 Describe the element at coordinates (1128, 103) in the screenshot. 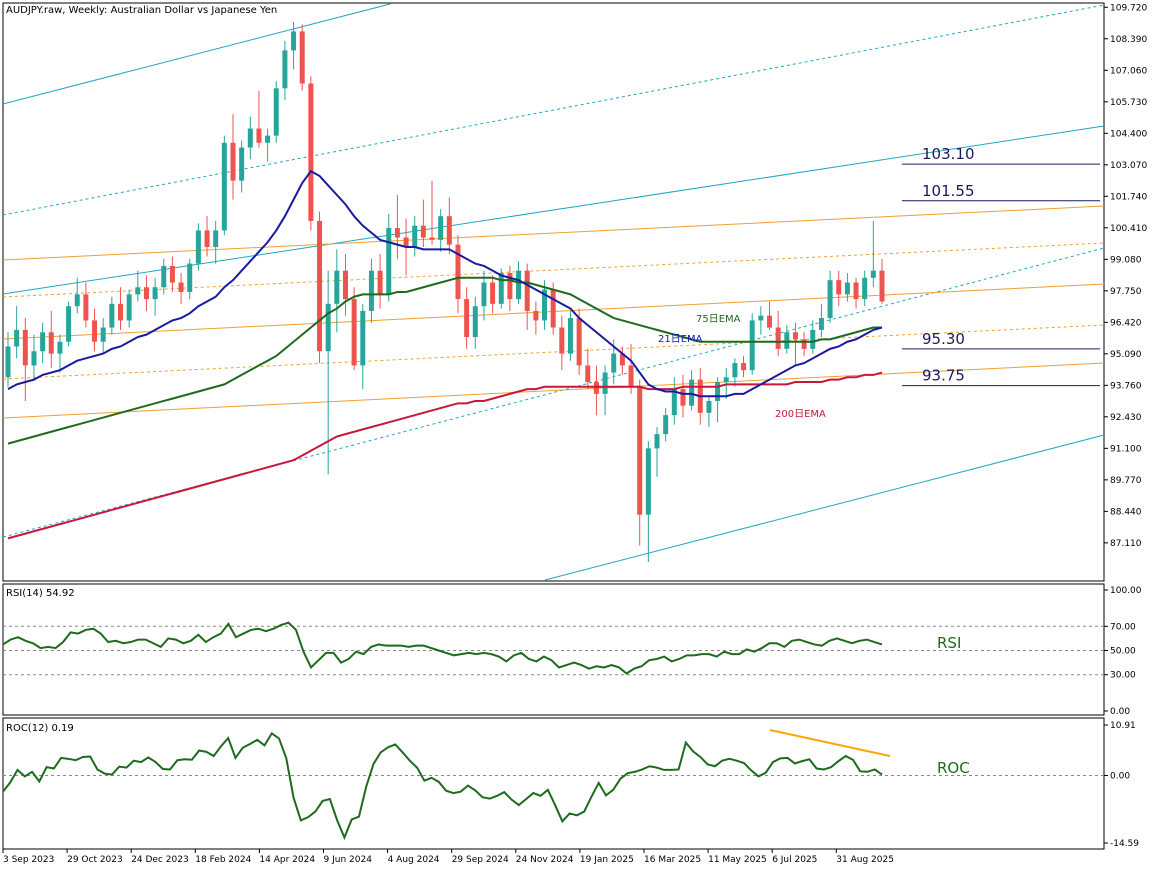

I see `price-tick-label: 105.730` at that location.